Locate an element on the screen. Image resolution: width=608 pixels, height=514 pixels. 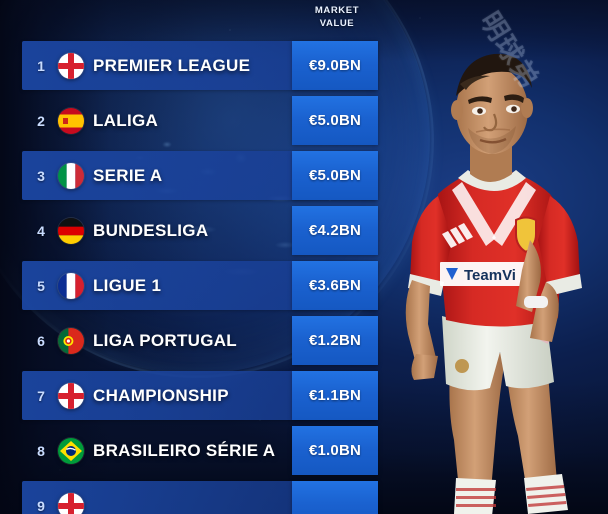
market-value-cell: €1.0BN is located at coordinates (335, 450).